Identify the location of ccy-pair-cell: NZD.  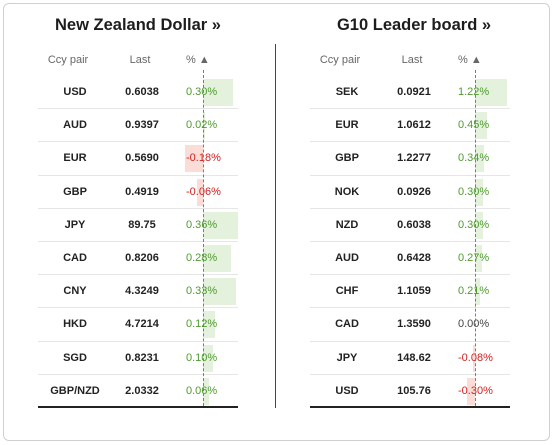
(347, 224).